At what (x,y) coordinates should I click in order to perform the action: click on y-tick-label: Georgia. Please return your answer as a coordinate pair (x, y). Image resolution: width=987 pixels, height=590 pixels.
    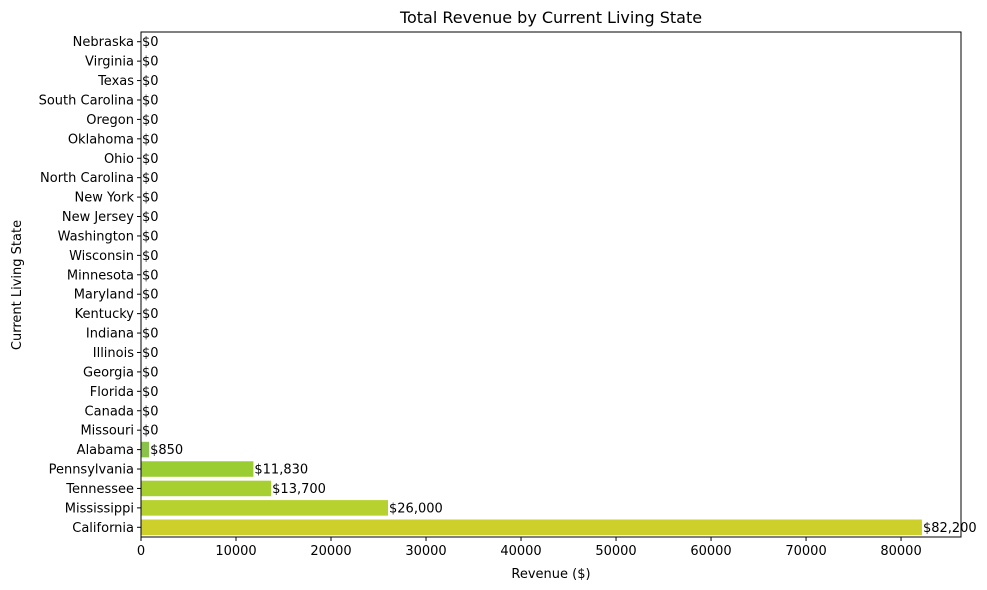
    Looking at the image, I should click on (108, 372).